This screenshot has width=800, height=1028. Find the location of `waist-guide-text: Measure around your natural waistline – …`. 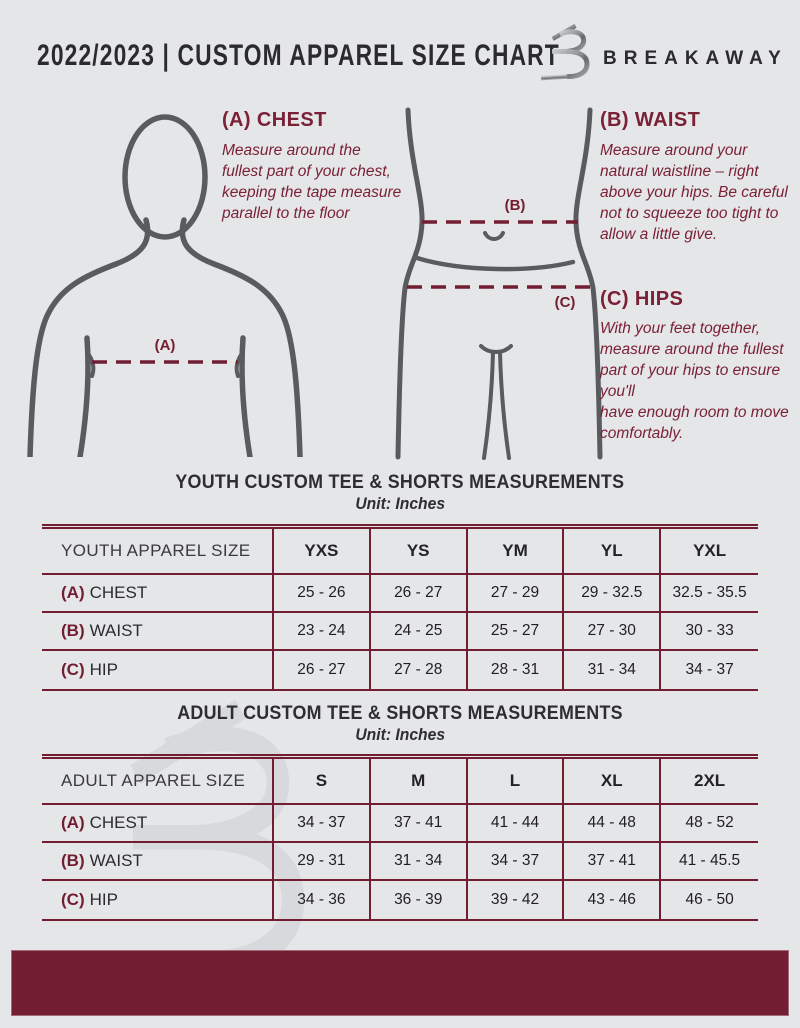

waist-guide-text: Measure around your natural waistline – … is located at coordinates (694, 192).